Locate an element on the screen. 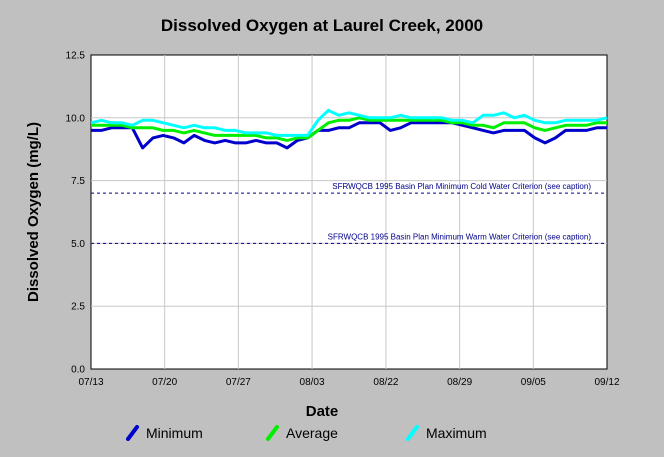 The image size is (664, 457). y-tick-labels: 0.0 2.5 5.0 7.5 10.0 12.5 is located at coordinates (76, 213).